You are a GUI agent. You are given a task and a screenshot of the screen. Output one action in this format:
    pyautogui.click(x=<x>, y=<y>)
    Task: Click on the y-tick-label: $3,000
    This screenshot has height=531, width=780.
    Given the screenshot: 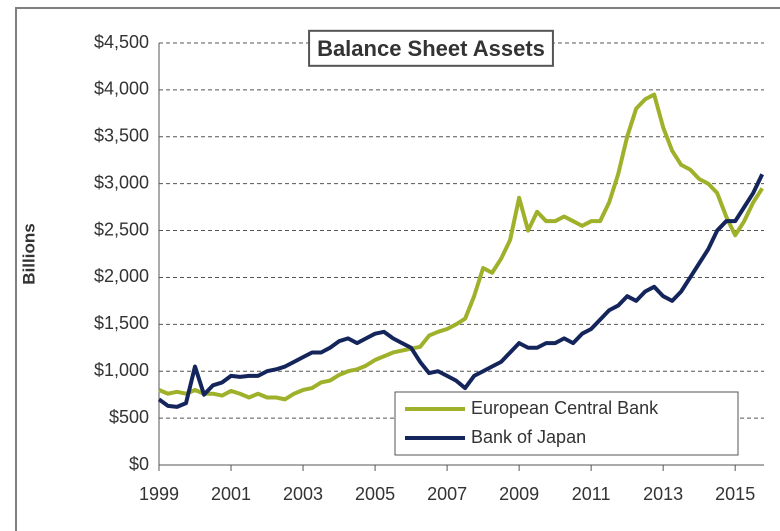 What is the action you would take?
    pyautogui.click(x=121, y=182)
    